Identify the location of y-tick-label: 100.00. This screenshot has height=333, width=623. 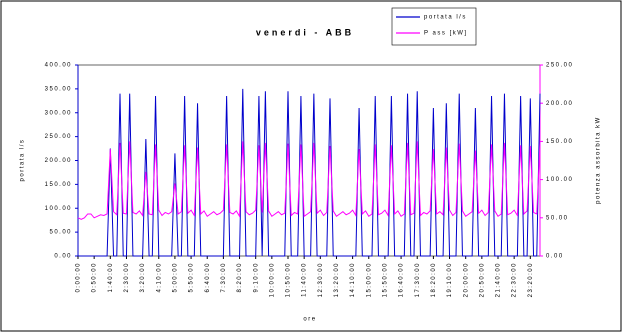
(58, 209).